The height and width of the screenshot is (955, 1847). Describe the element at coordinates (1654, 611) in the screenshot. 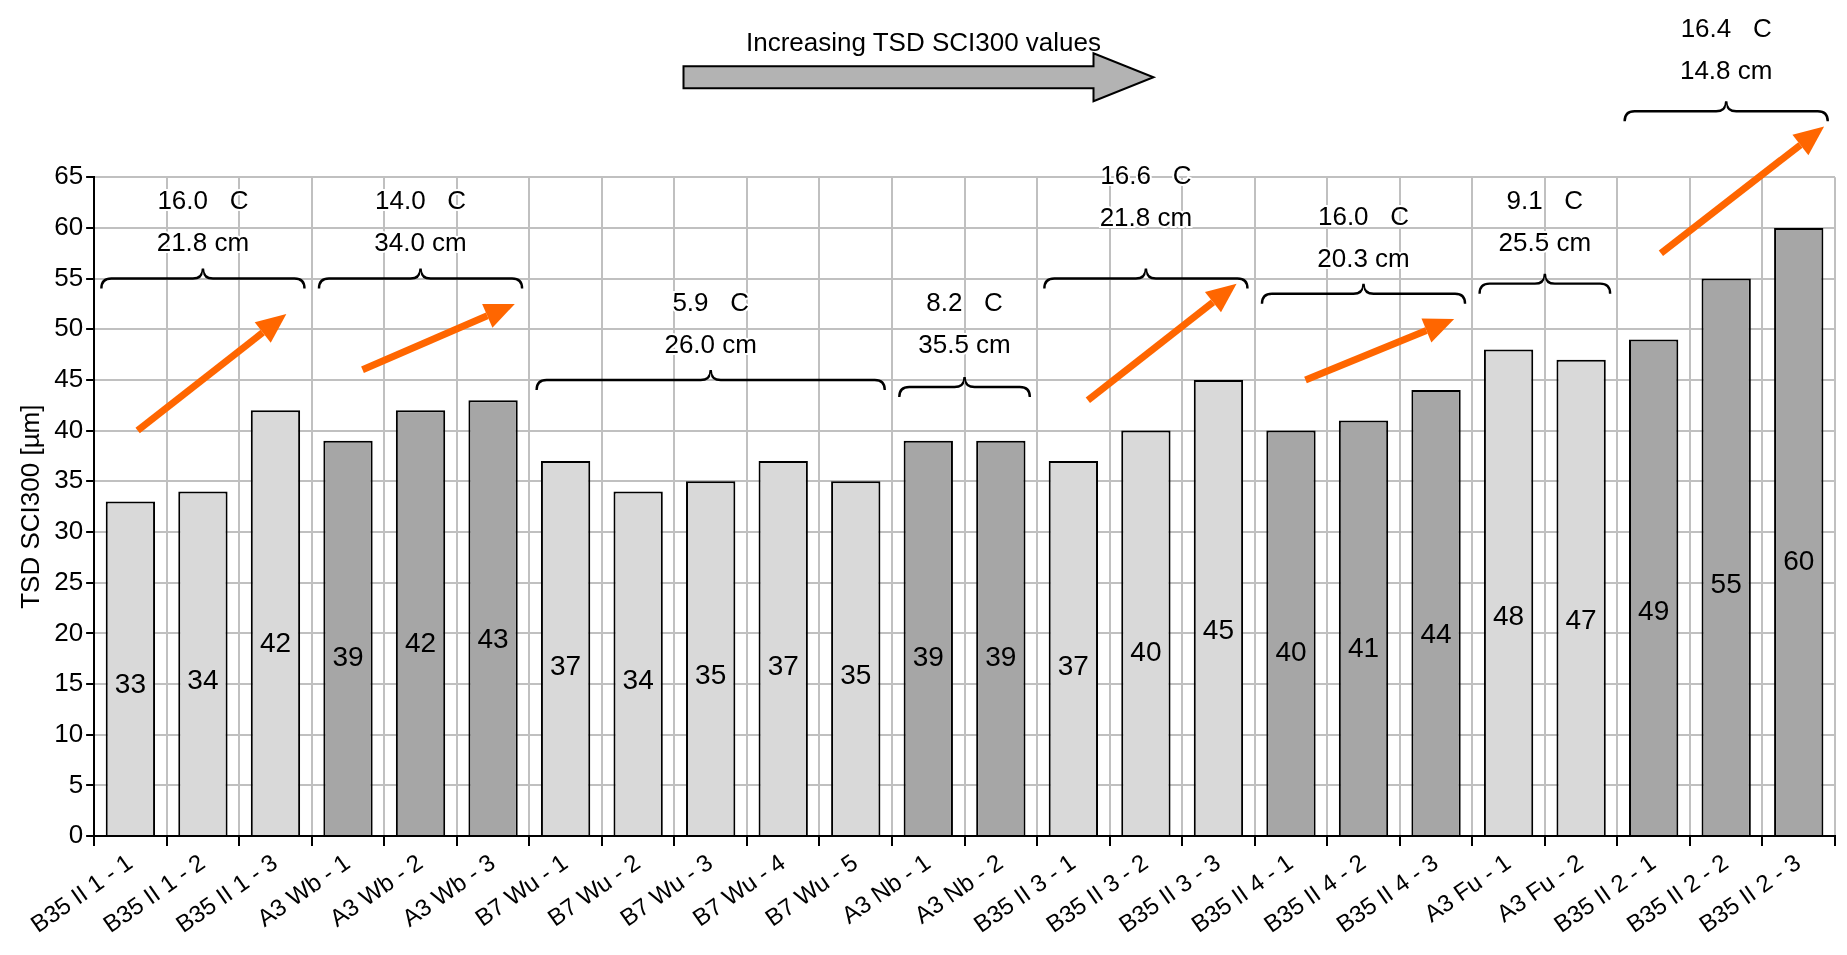

I see `data-label: 49` at that location.